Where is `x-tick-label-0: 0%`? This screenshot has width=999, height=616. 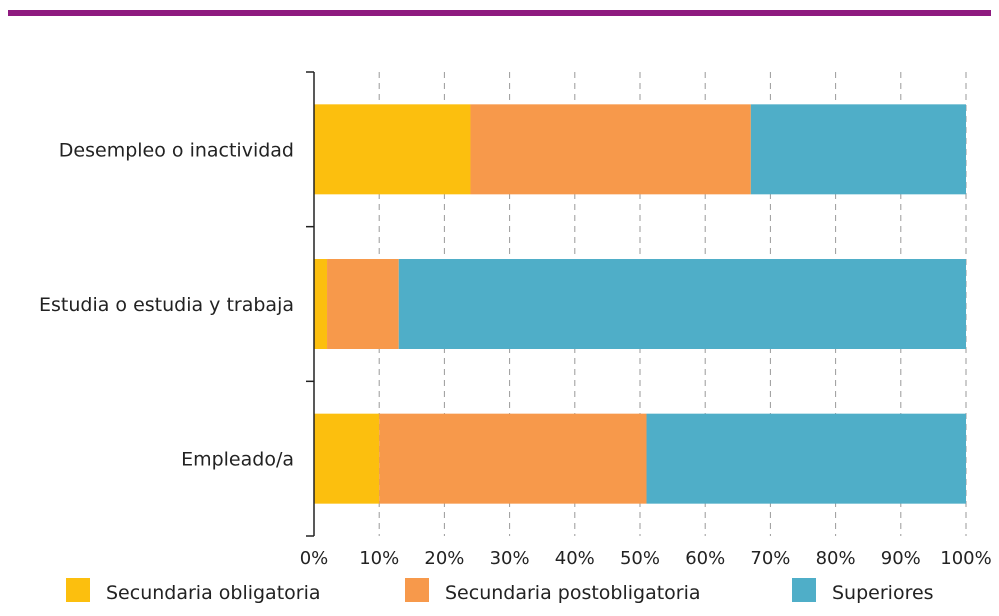 x-tick-label-0: 0% is located at coordinates (314, 558).